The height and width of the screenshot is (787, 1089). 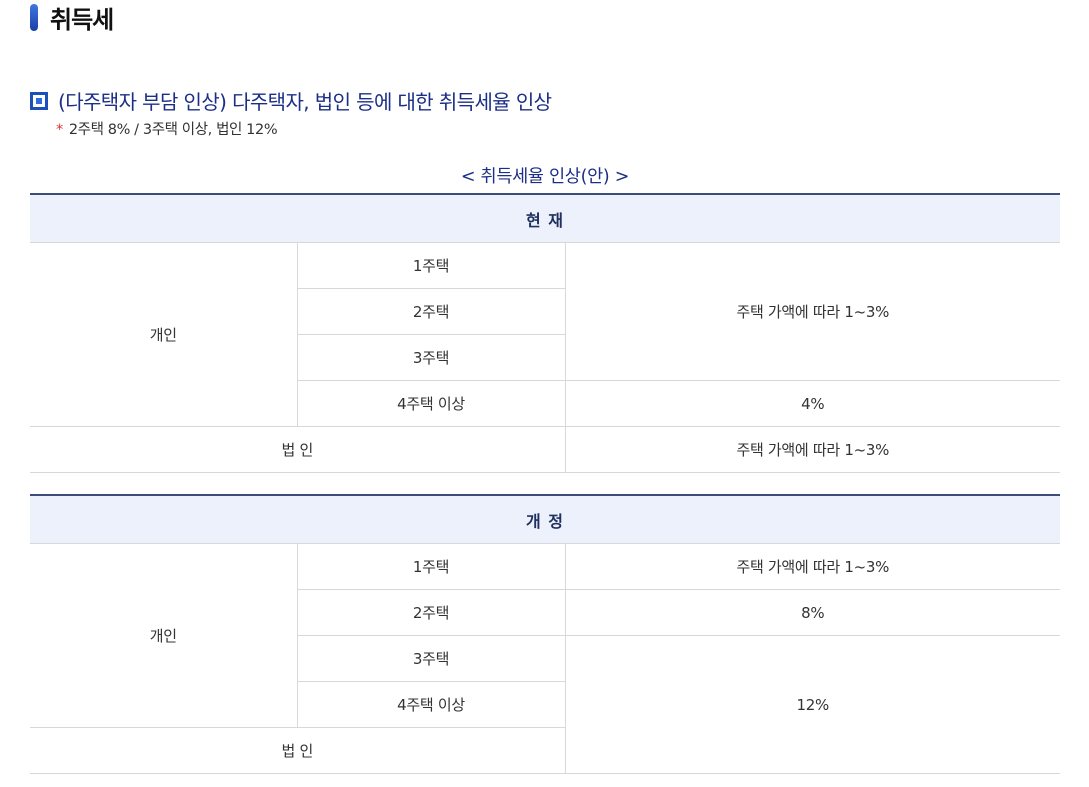 I want to click on title-accent-bar, so click(x=34, y=17).